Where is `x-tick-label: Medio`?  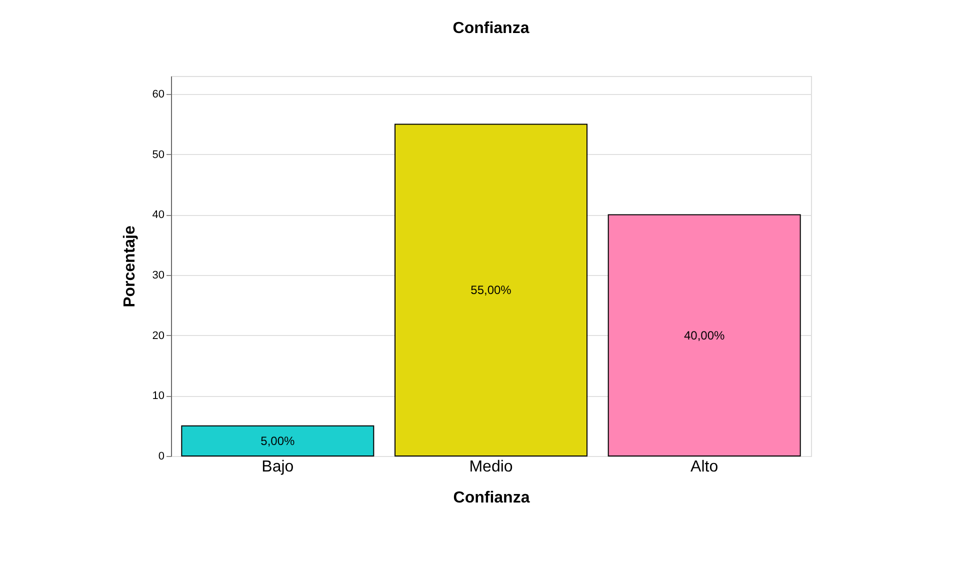
x-tick-label: Medio is located at coordinates (491, 467).